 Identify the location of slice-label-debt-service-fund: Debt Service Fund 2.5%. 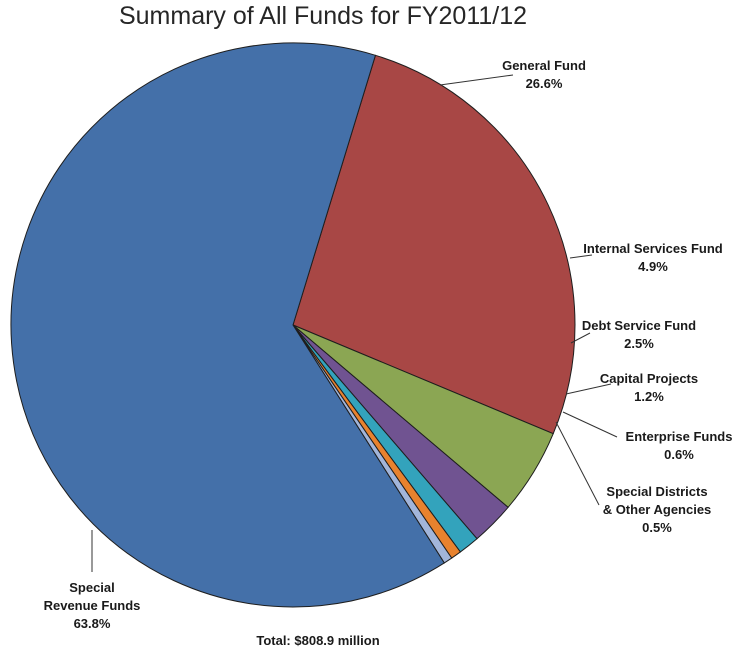
(639, 334).